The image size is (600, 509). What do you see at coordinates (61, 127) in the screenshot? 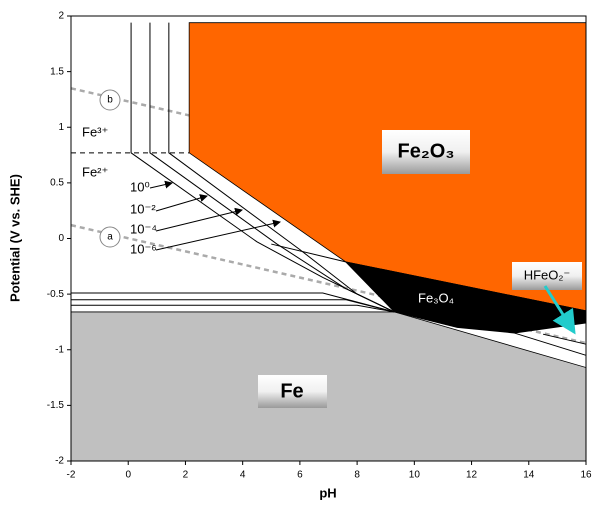
I see `y-tick-label: 1` at bounding box center [61, 127].